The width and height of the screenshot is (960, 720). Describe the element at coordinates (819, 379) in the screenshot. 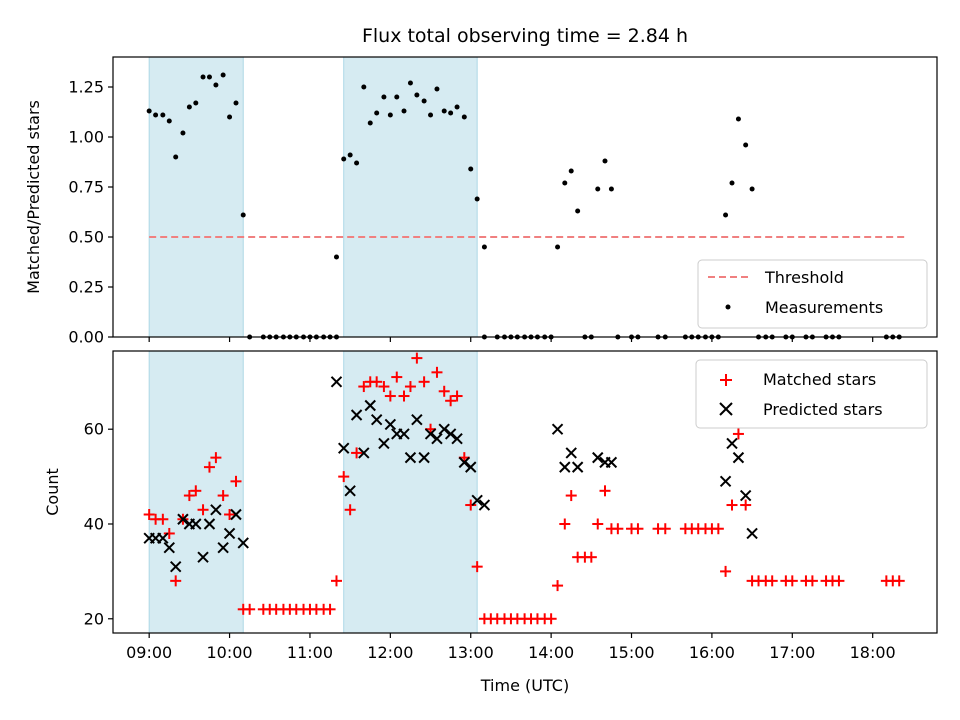

I see `legend-matched-label: Matched stars` at that location.